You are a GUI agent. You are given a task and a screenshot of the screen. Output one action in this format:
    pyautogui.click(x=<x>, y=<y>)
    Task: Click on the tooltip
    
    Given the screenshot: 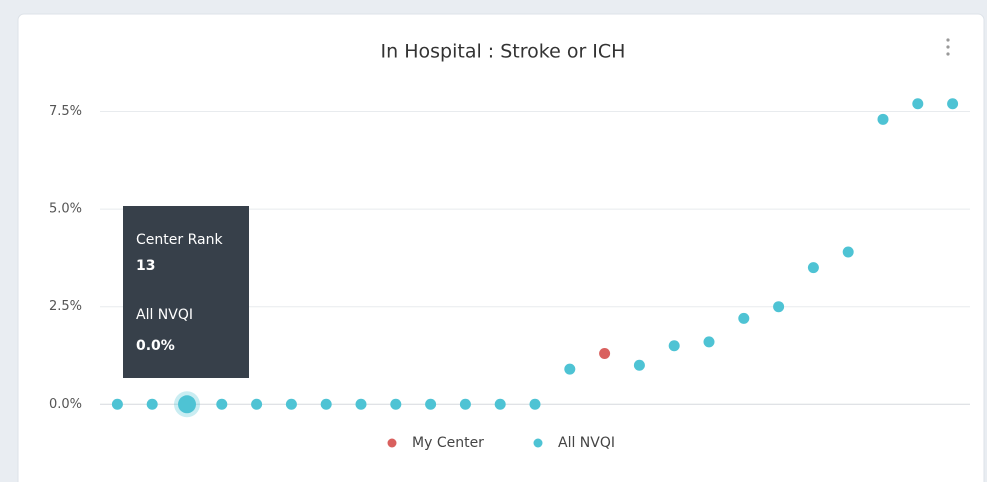 What is the action you would take?
    pyautogui.click(x=186, y=292)
    